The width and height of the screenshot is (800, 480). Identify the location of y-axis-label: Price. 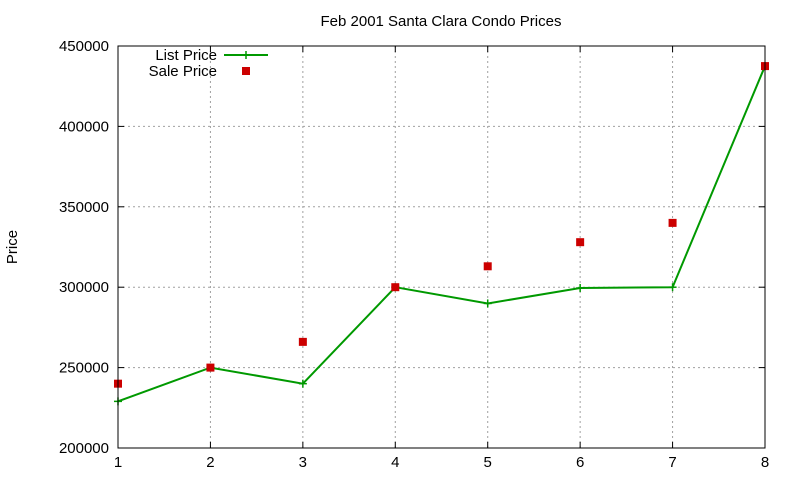
(12, 247).